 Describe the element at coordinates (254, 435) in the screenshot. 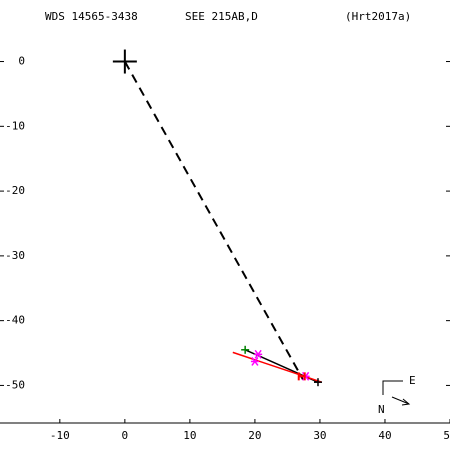

I see `x-tick-label: 20` at that location.